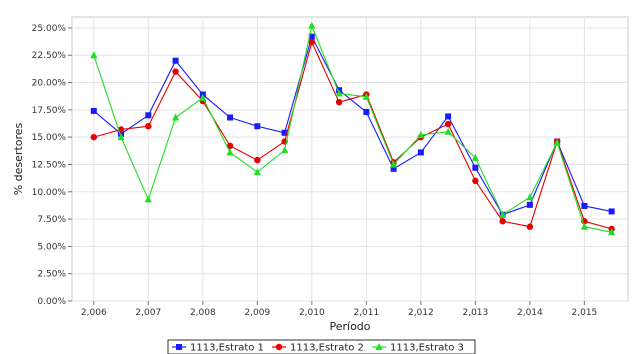  I want to click on y-tick-label: 7.50%, so click(51, 220).